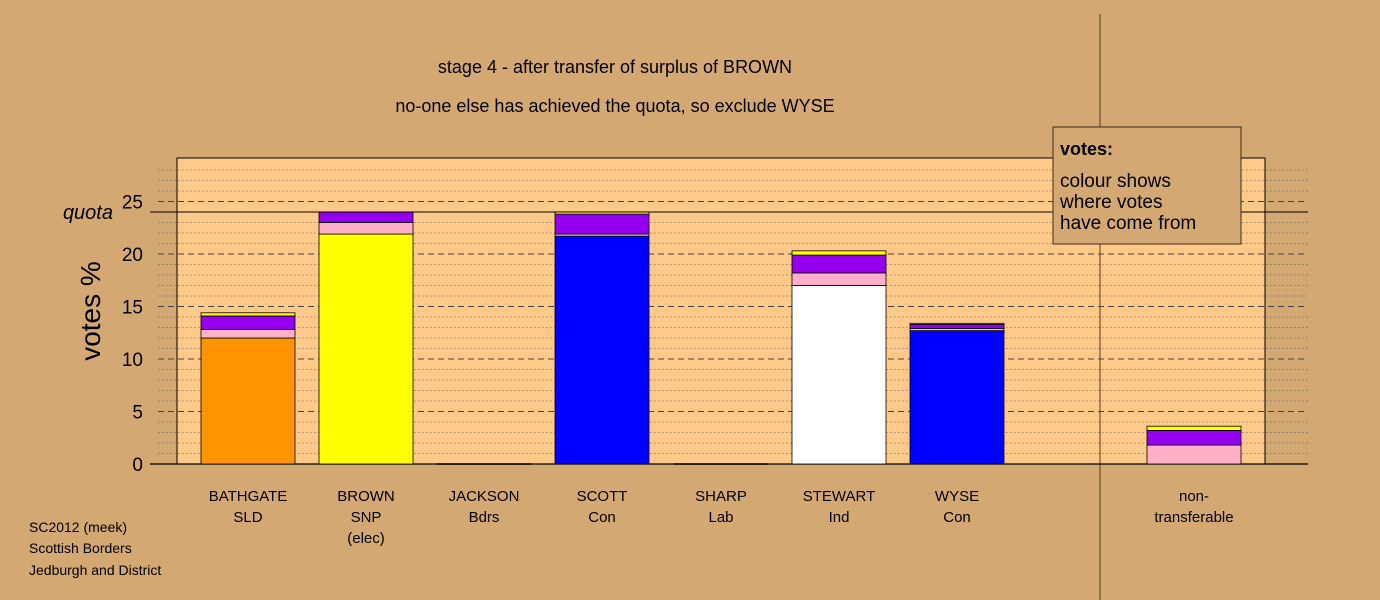 This screenshot has width=1380, height=600. I want to click on legend-line: where votes, so click(1110, 202).